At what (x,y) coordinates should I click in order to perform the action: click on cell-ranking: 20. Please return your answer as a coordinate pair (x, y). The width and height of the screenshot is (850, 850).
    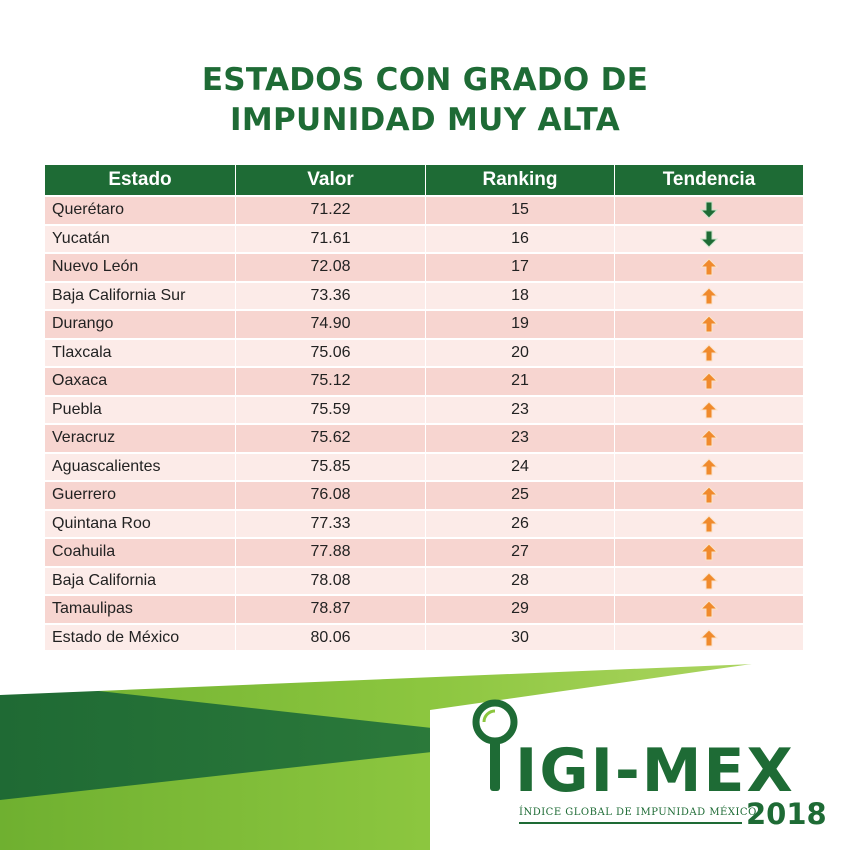
    Looking at the image, I should click on (519, 351).